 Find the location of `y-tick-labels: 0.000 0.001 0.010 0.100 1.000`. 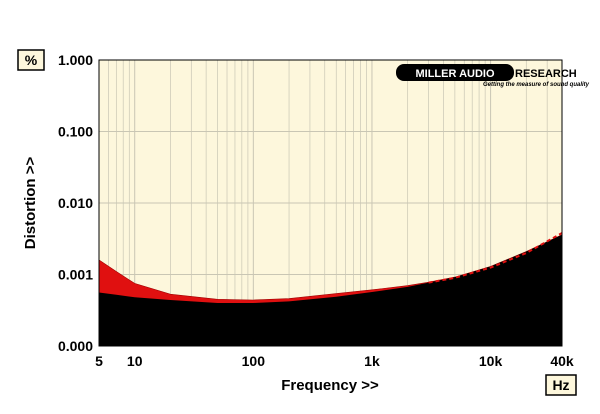

y-tick-labels: 0.000 0.001 0.010 0.100 1.000 is located at coordinates (75, 203).